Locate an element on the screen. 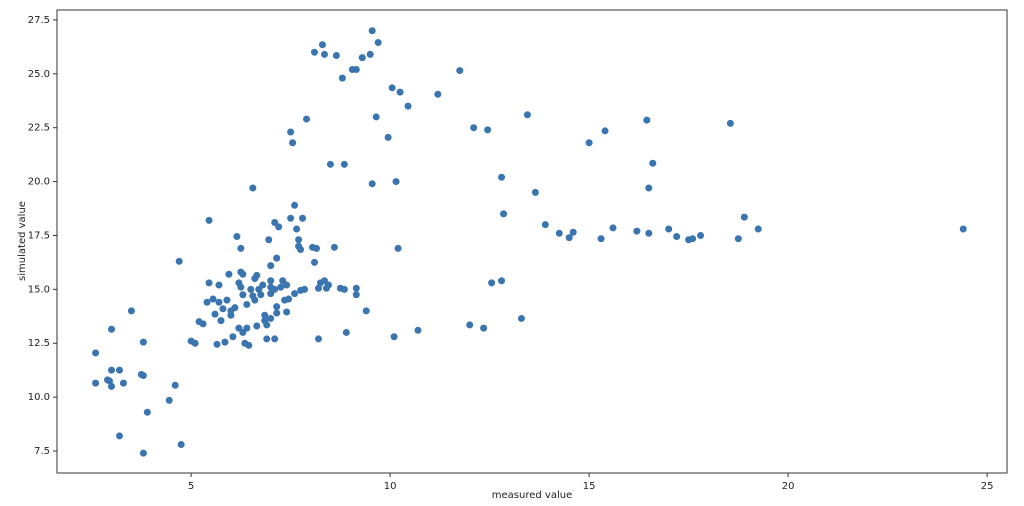 Image resolution: width=1024 pixels, height=506 pixels. y-tick-label: 20.0 is located at coordinates (39, 182).